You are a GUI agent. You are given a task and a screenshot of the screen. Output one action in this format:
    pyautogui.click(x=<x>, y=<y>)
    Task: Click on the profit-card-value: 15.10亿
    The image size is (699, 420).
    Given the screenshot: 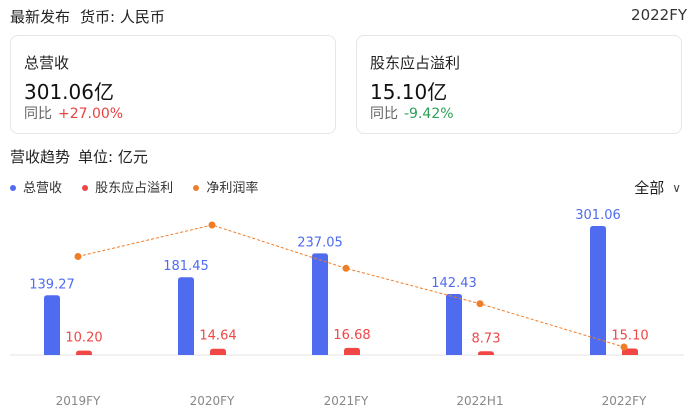 What is the action you would take?
    pyautogui.click(x=409, y=92)
    